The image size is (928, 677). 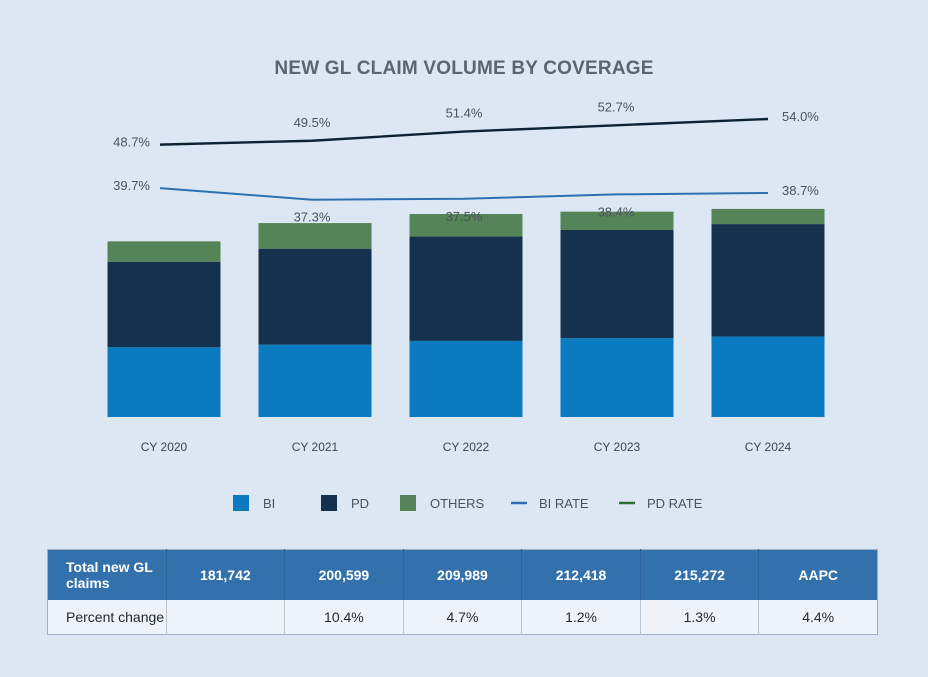 What do you see at coordinates (225, 617) in the screenshot?
I see `table-cell` at bounding box center [225, 617].